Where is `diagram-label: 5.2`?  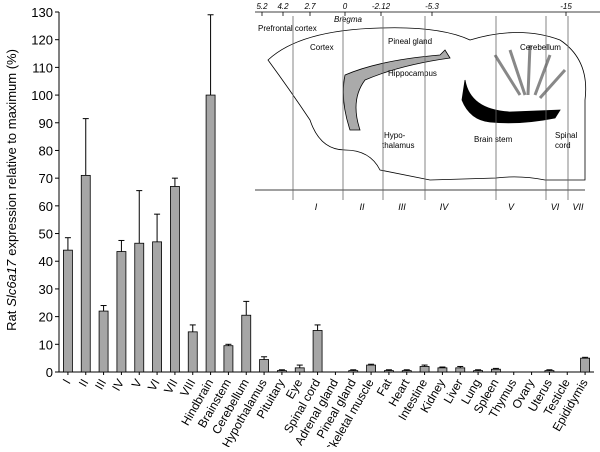
diagram-label: 5.2 is located at coordinates (262, 6).